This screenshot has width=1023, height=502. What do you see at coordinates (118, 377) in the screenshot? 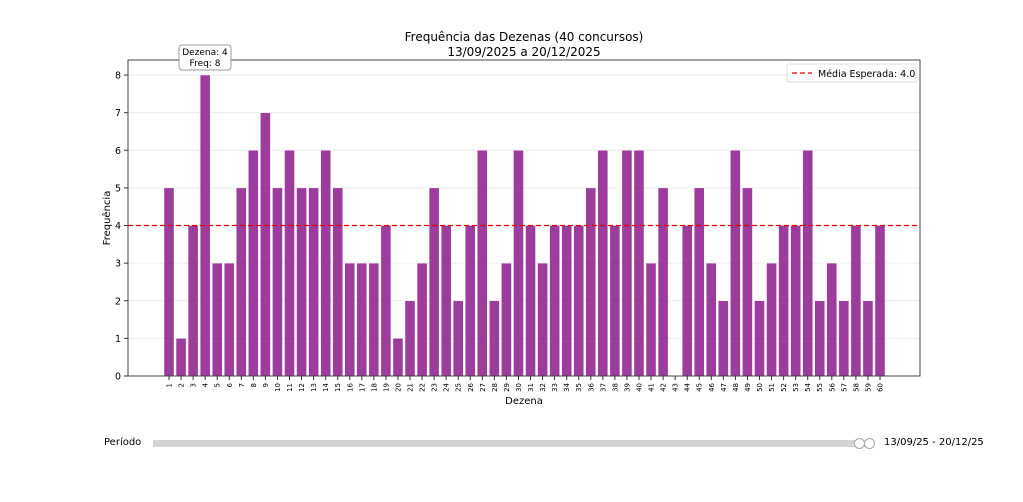
I see `y-tick-label: 0` at bounding box center [118, 377].